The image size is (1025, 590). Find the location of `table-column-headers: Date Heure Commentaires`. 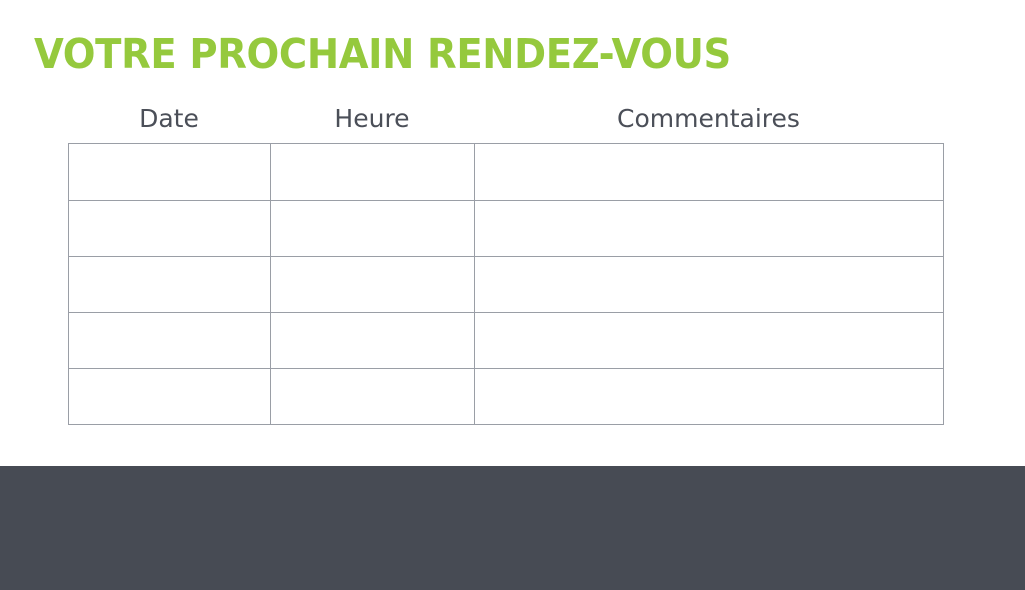

table-column-headers: Date Heure Commentaires is located at coordinates (505, 119).